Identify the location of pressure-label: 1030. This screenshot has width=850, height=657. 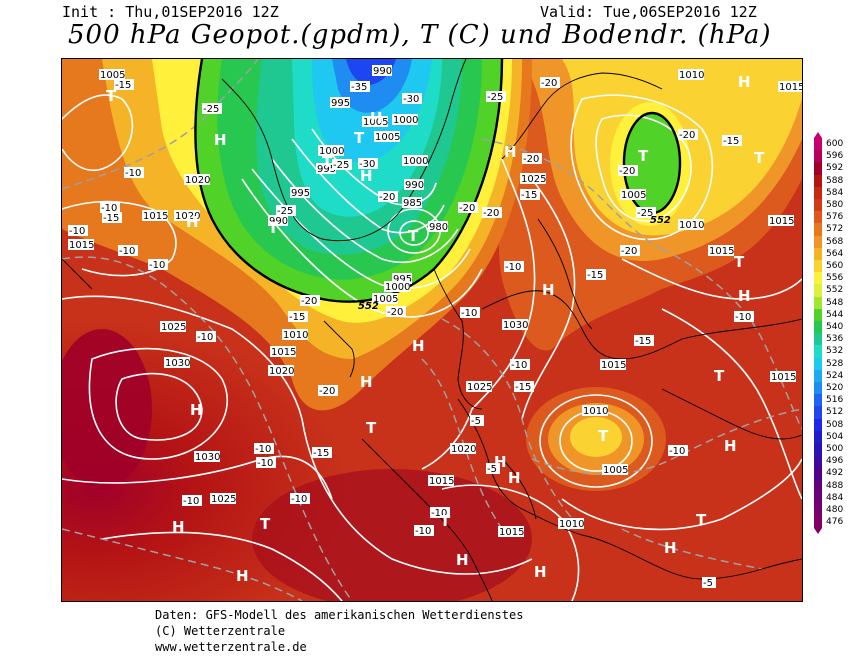
(207, 457).